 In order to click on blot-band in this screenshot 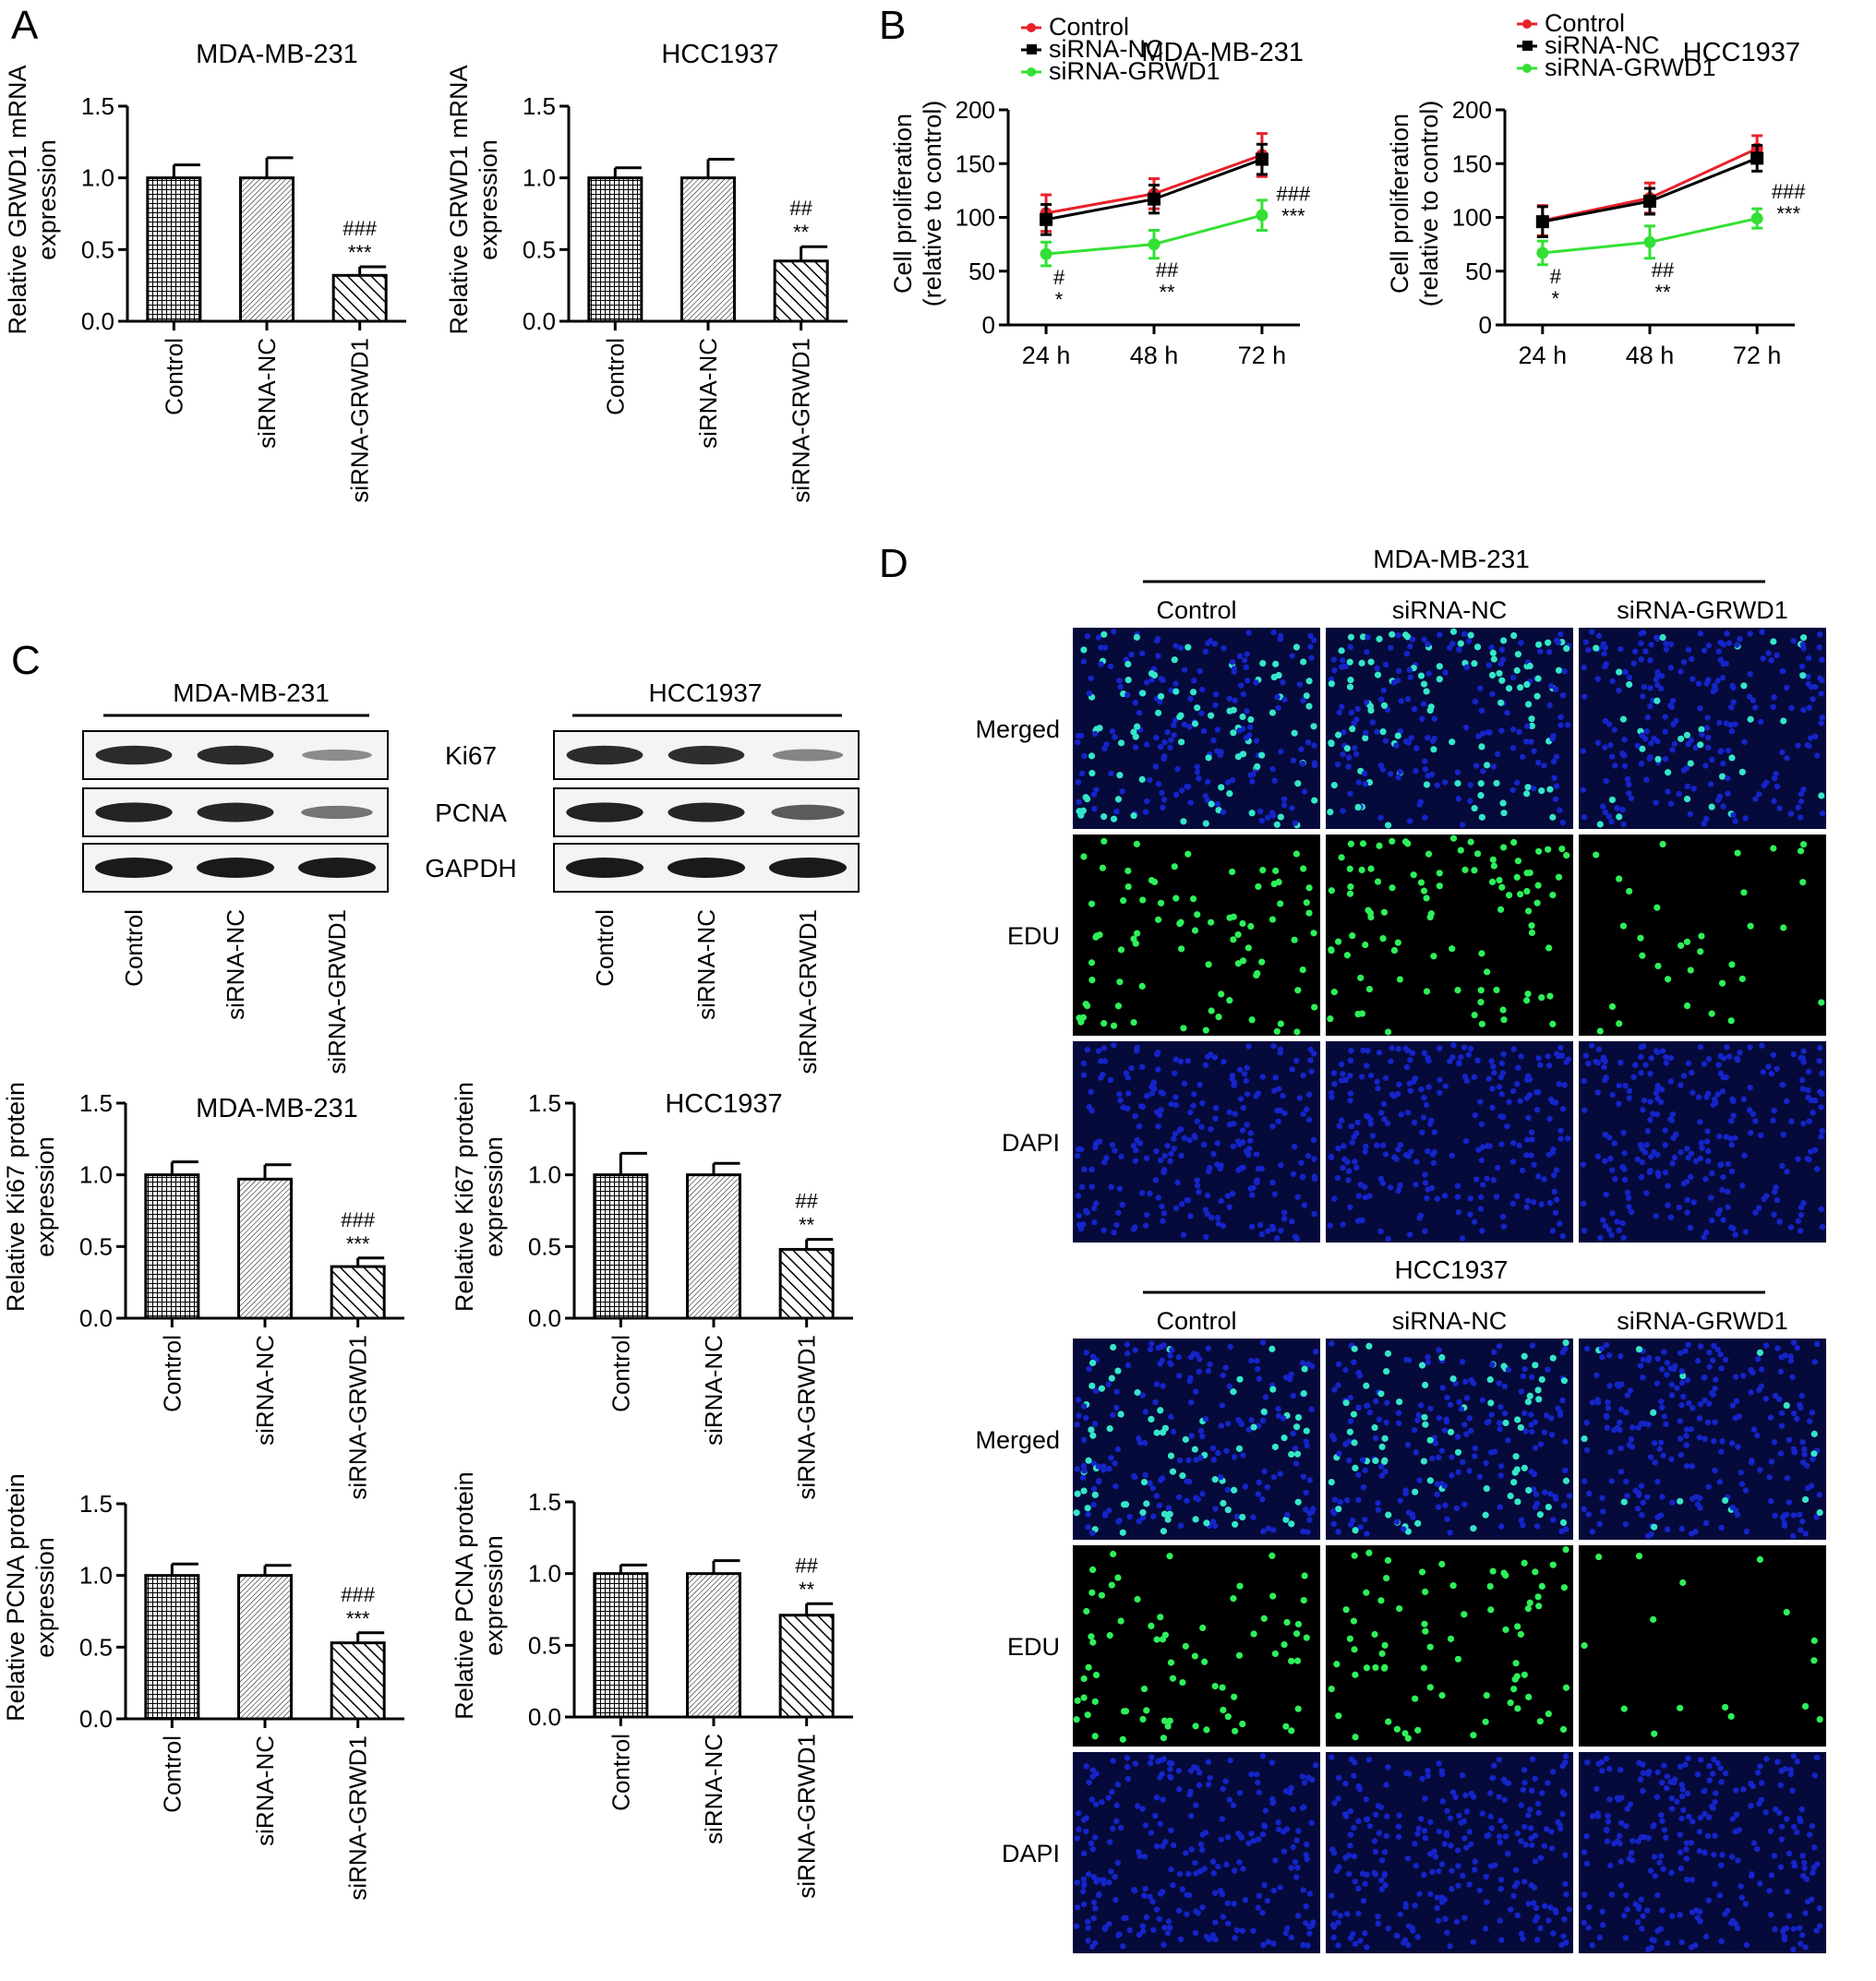, I will do `click(706, 755)`.